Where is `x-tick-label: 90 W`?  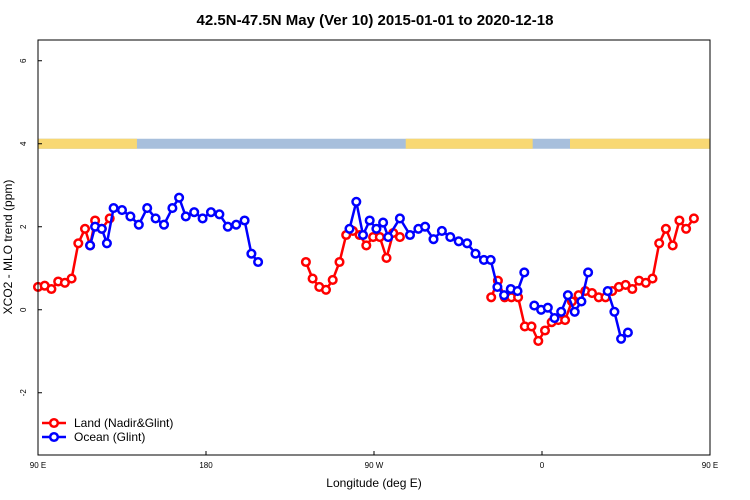
x-tick-label: 90 W is located at coordinates (374, 465).